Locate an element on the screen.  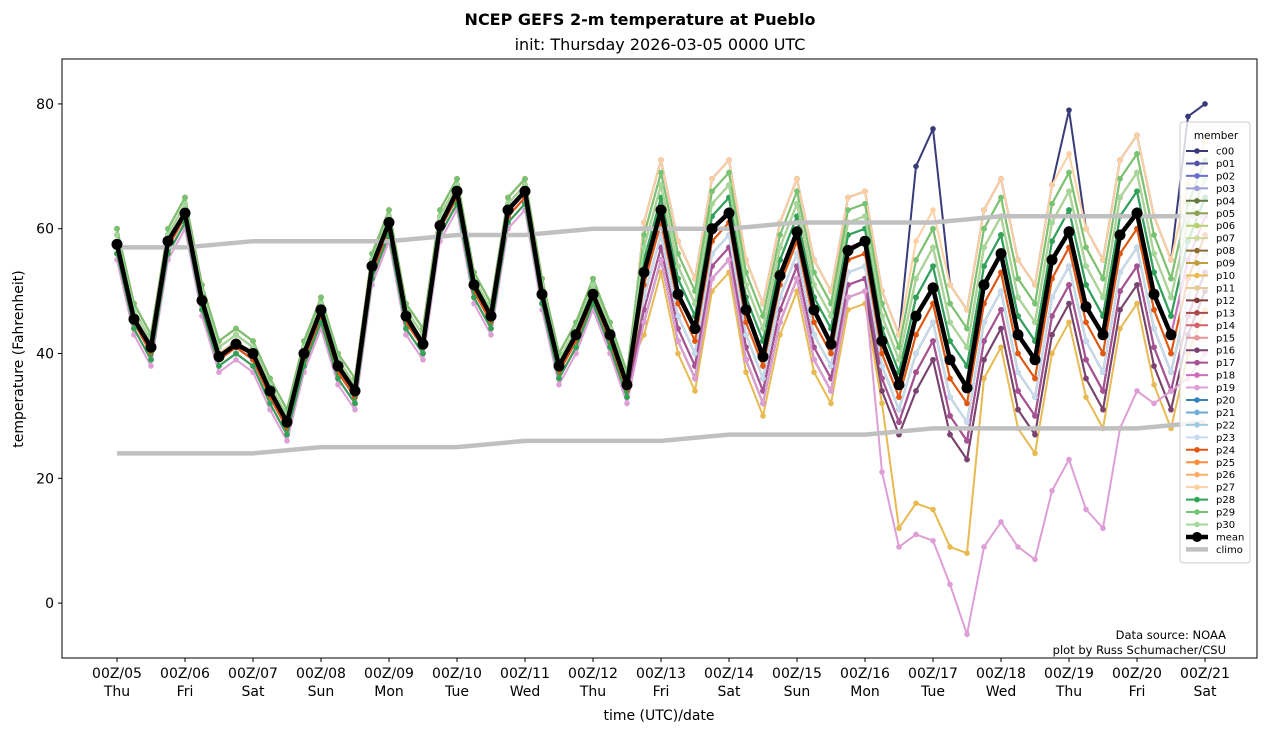
x-tick-day-label: Mon is located at coordinates (865, 692).